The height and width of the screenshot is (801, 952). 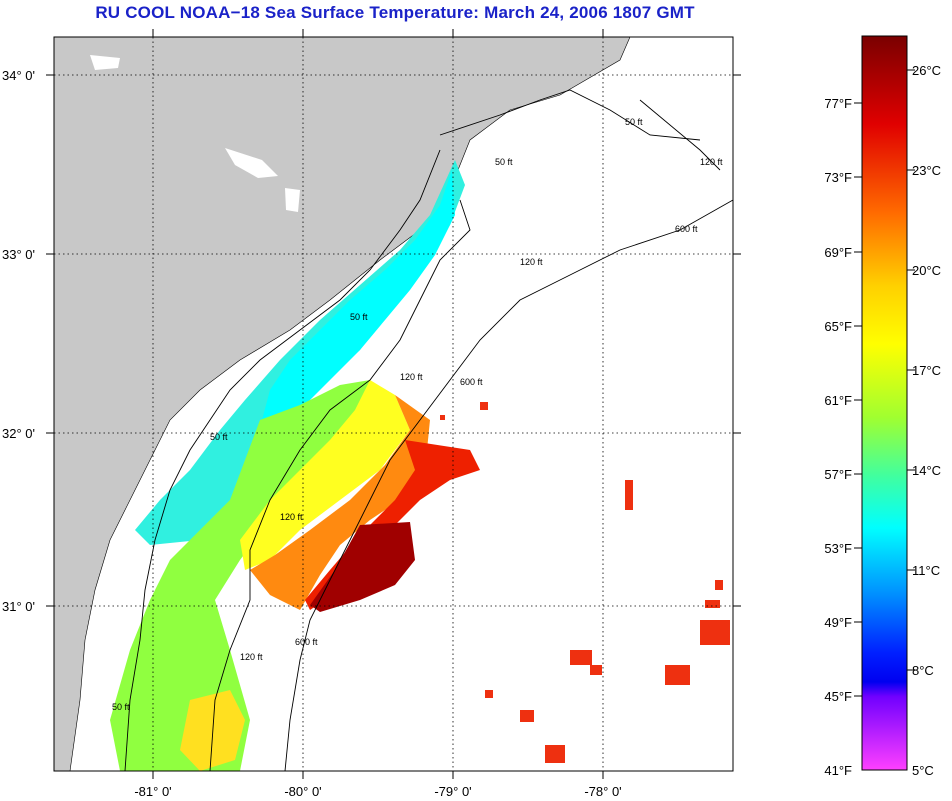 What do you see at coordinates (585, 582) in the screenshot?
I see `sst-offshore-patches` at bounding box center [585, 582].